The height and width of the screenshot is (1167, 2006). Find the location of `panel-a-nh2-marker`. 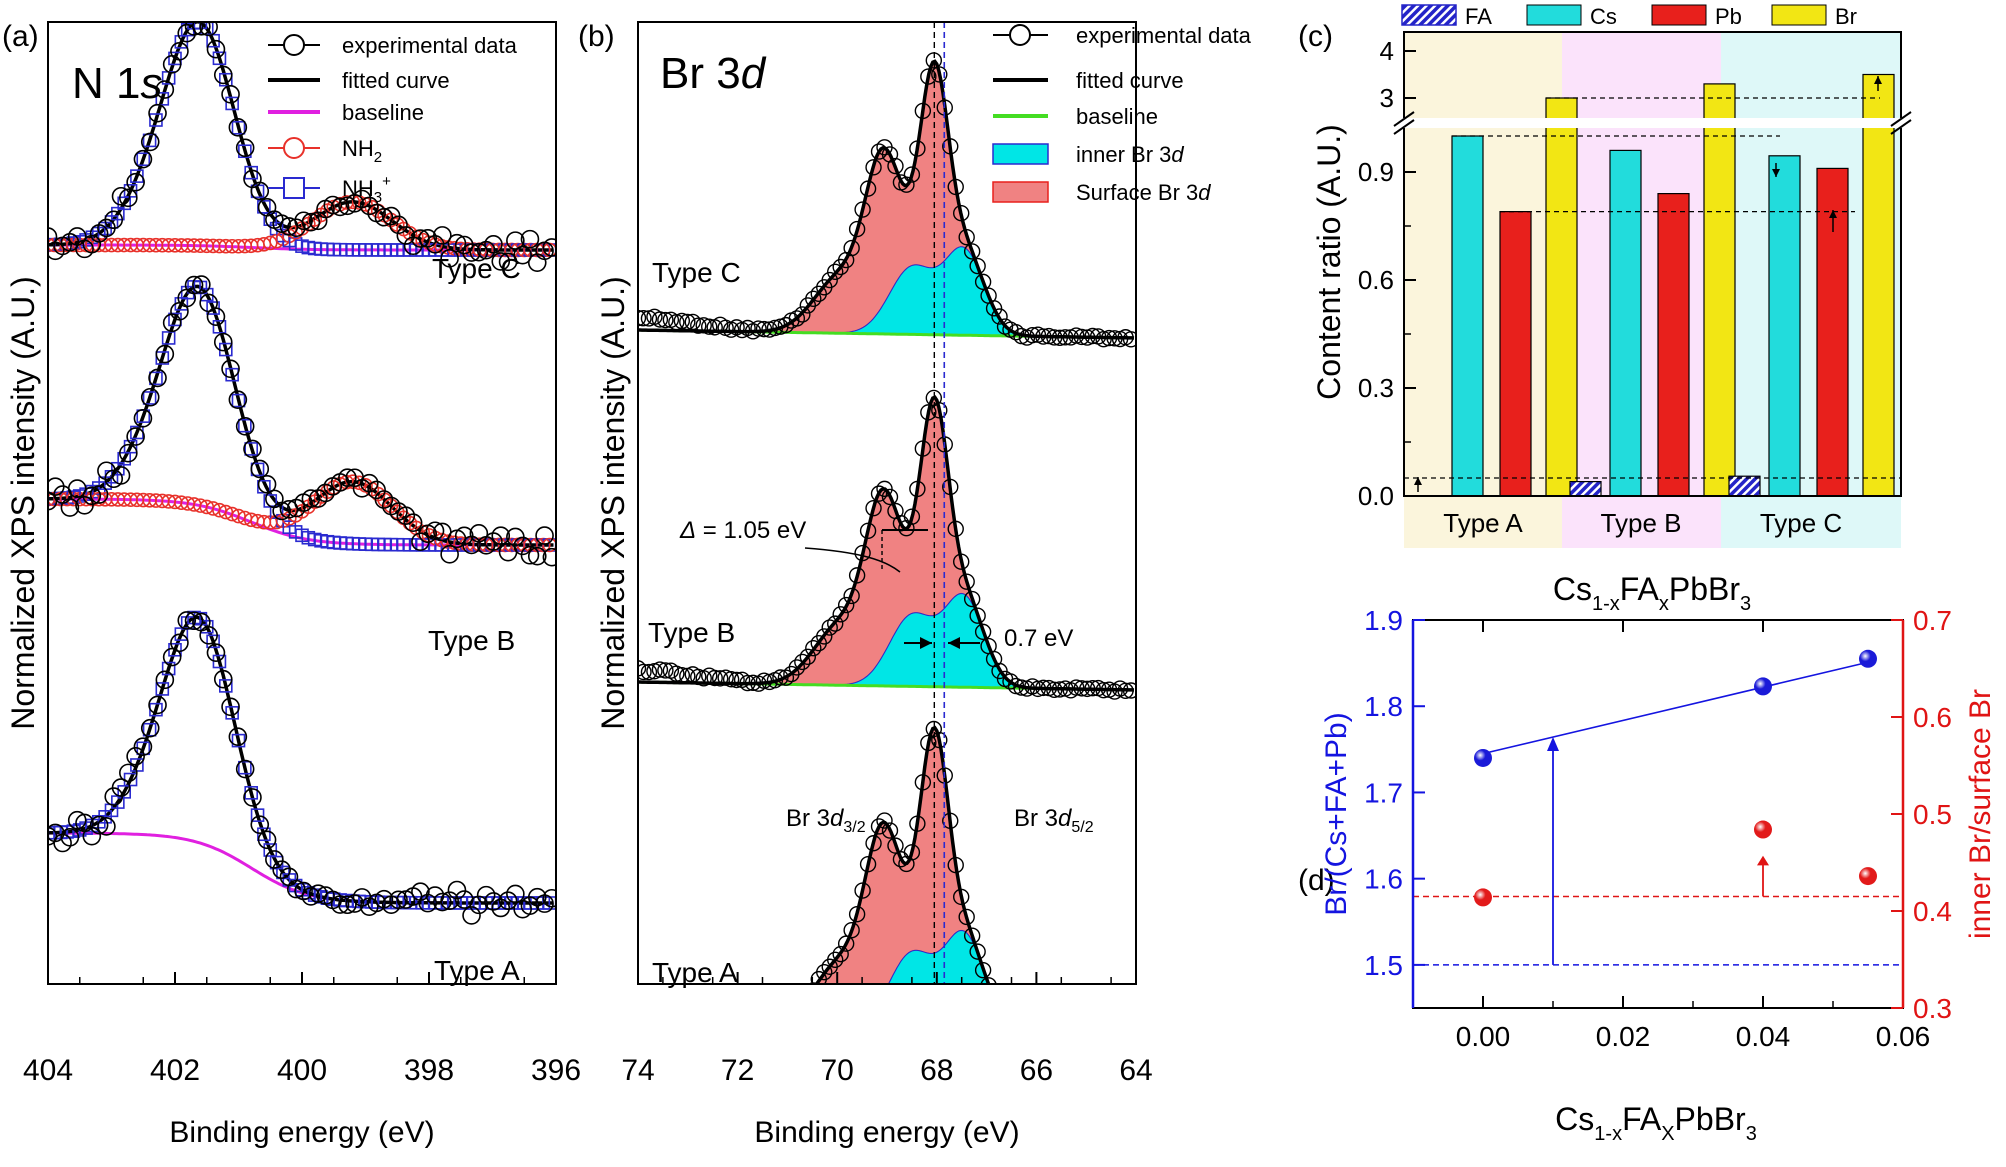

panel-a-nh2-marker is located at coordinates (359, 483).